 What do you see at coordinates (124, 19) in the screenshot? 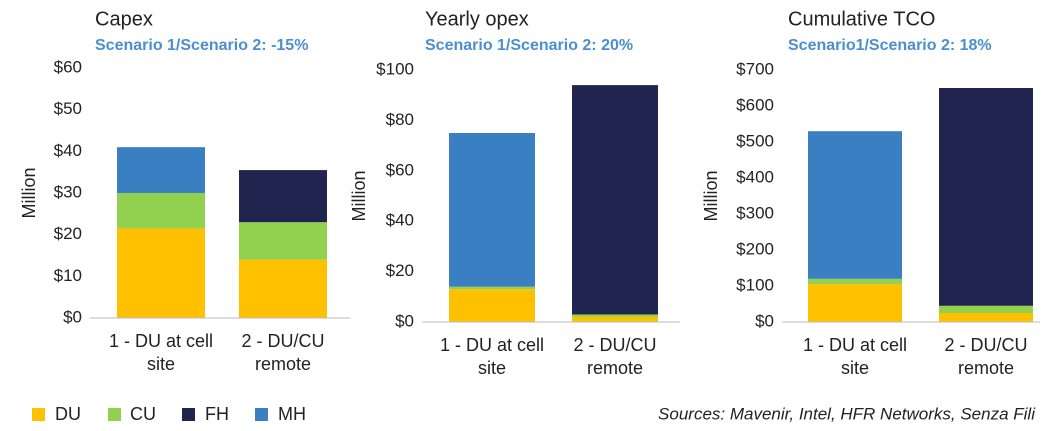
I see `chart-title: Capex` at bounding box center [124, 19].